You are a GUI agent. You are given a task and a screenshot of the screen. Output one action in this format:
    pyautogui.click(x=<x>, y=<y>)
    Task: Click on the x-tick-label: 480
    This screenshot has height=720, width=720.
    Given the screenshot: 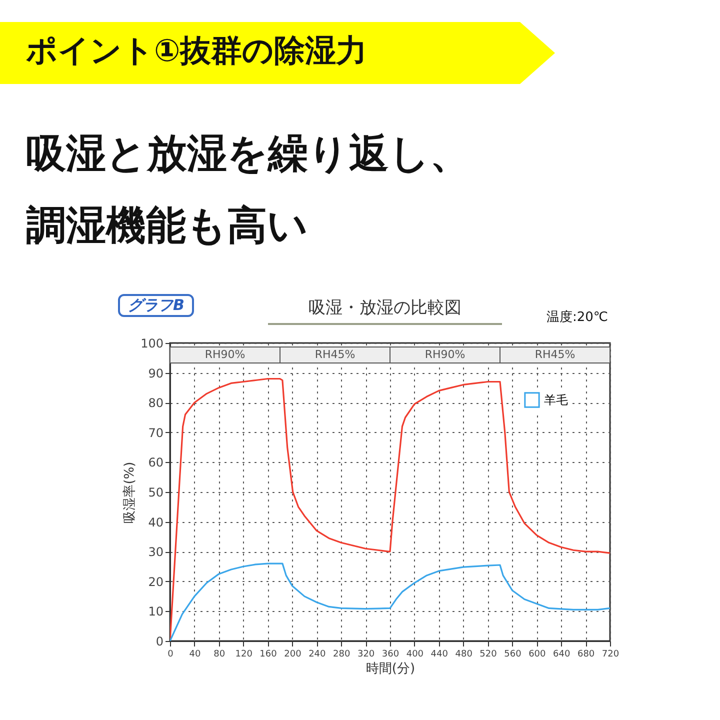 What is the action you would take?
    pyautogui.click(x=464, y=655)
    